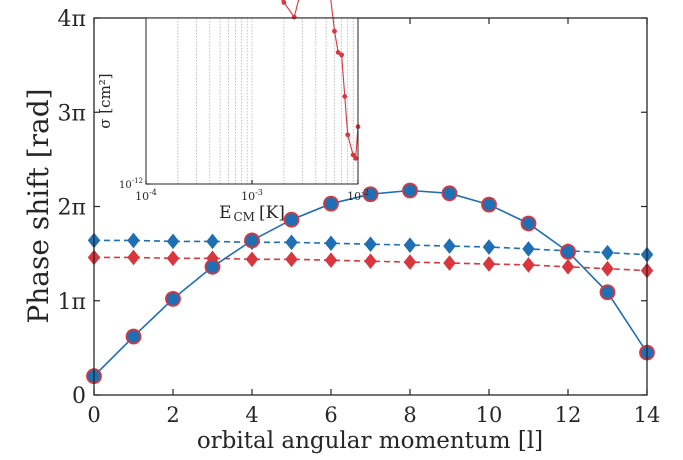 Image resolution: width=683 pixels, height=460 pixels. Describe the element at coordinates (72, 19) in the screenshot. I see `main-y-tick-label: 4π` at that location.